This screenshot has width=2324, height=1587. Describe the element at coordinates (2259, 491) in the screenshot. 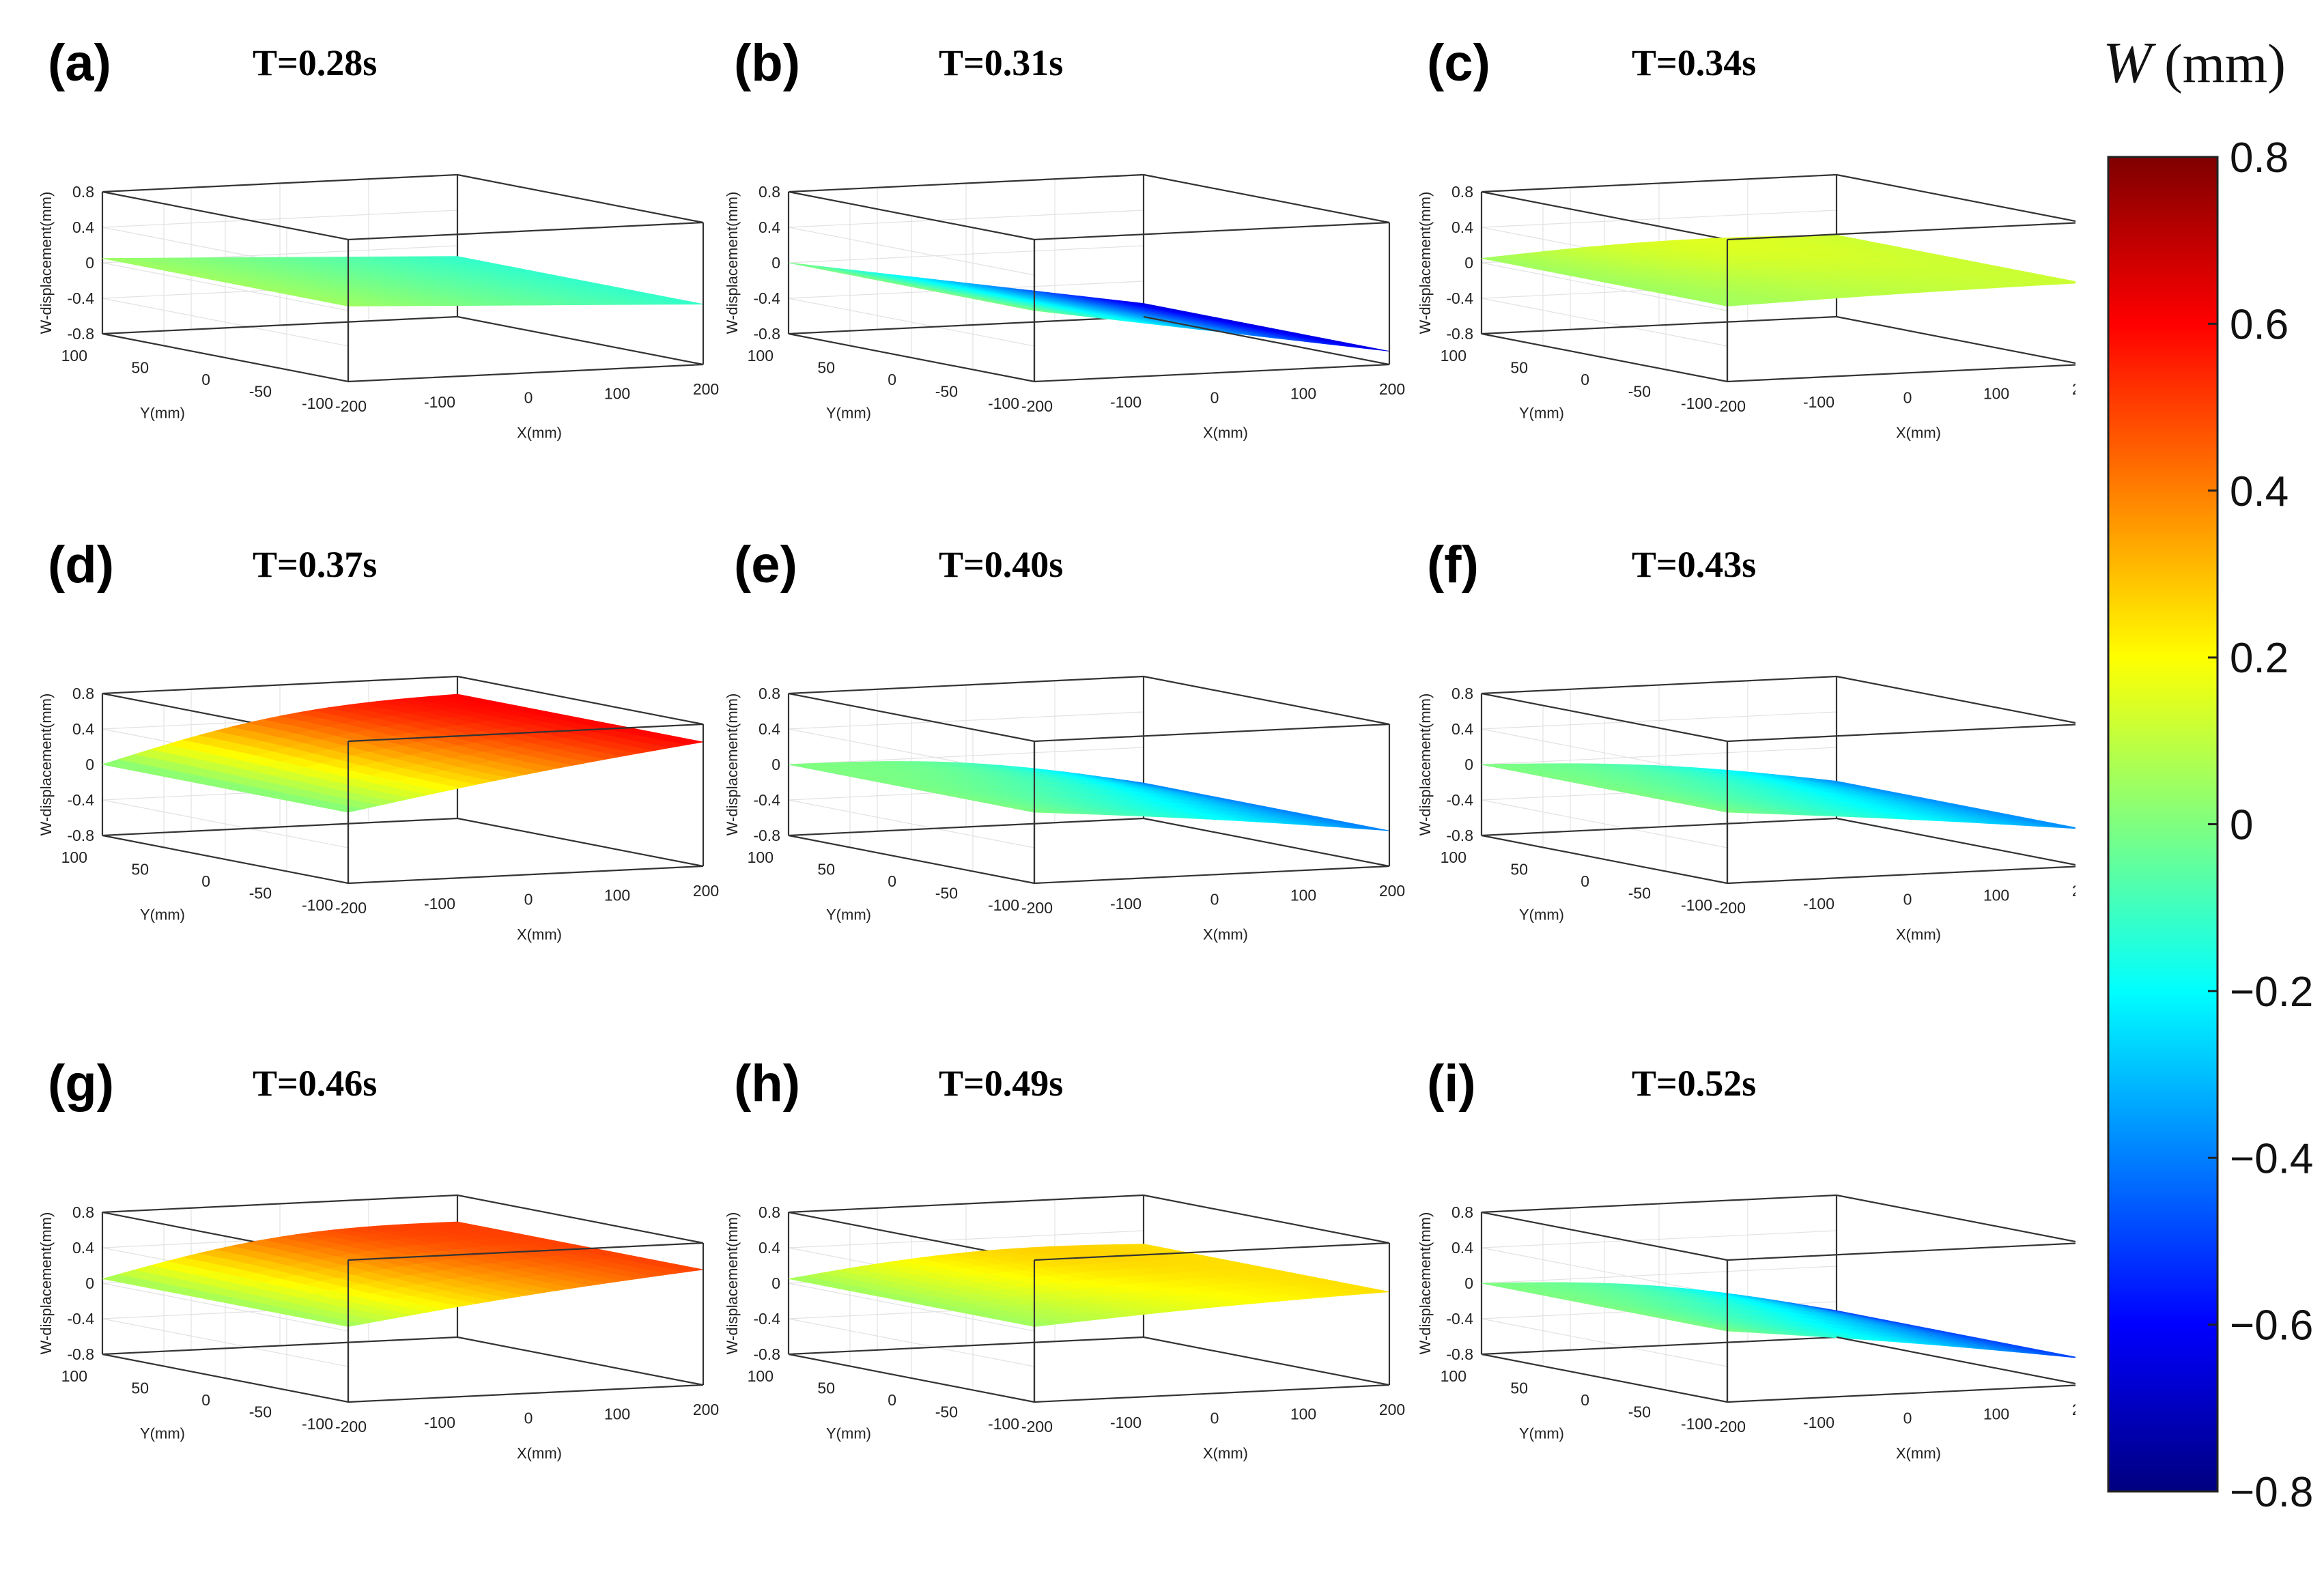

I see `colorbar-tick-label: 0.4` at that location.